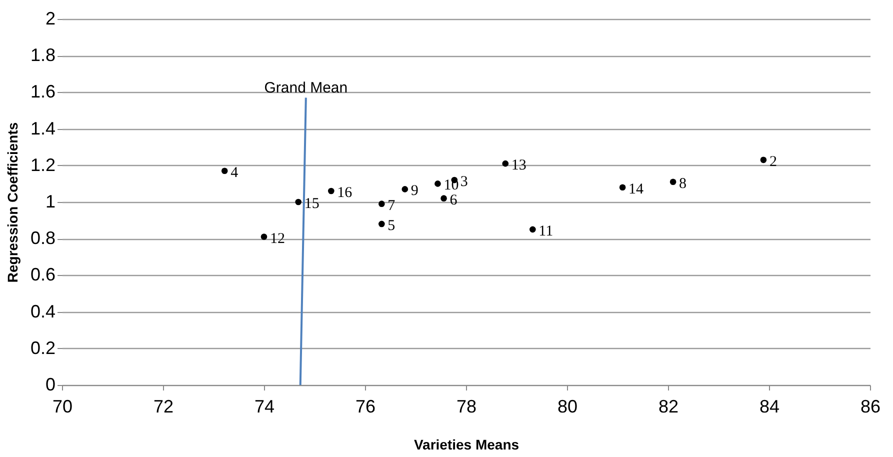 The width and height of the screenshot is (893, 457). Describe the element at coordinates (392, 226) in the screenshot. I see `annotation: 5` at that location.